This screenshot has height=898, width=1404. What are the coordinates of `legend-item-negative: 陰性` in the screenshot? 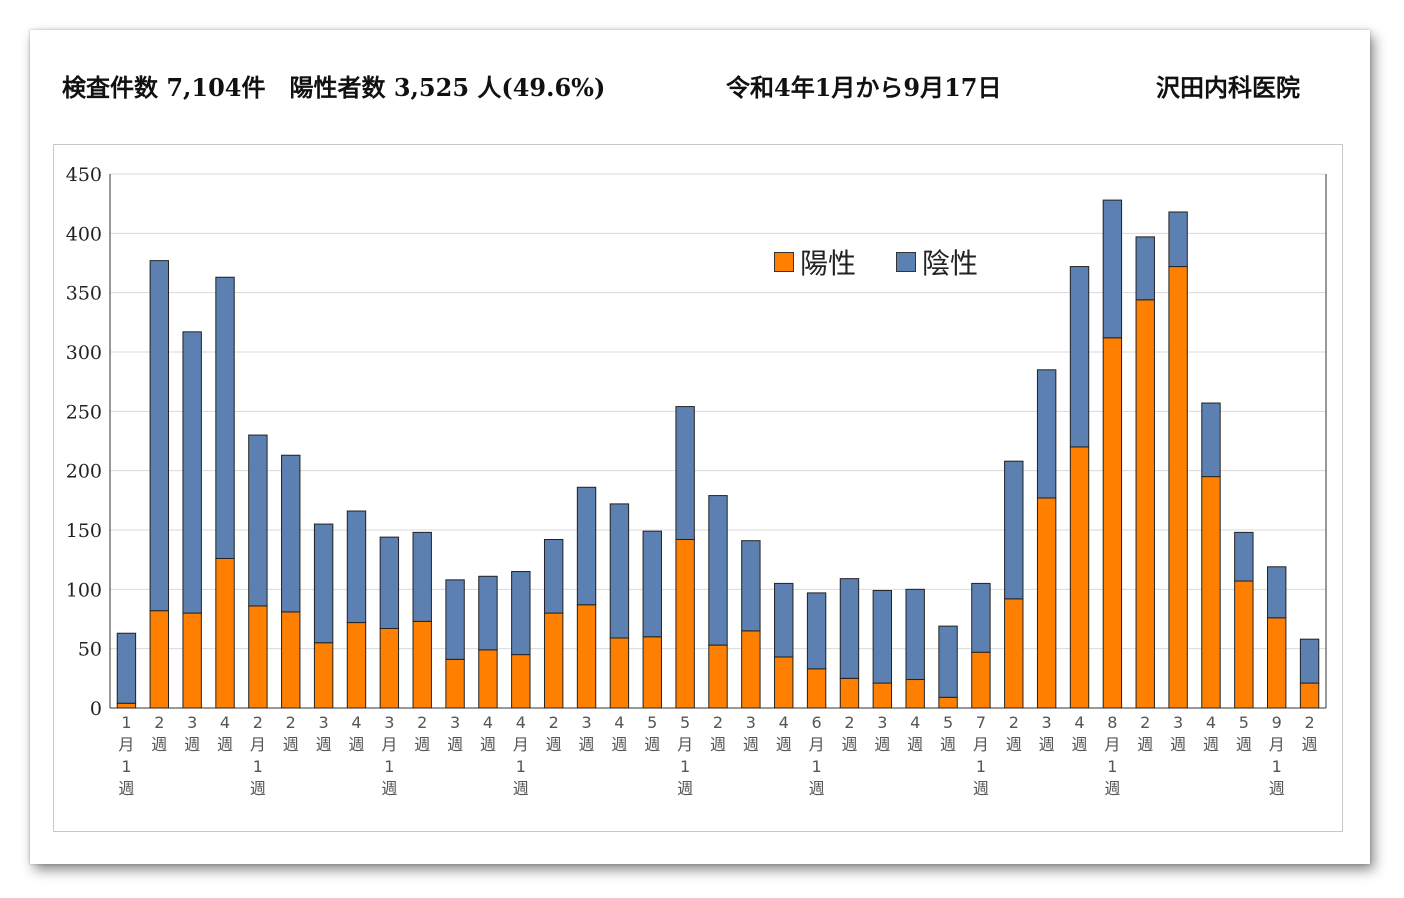 It's located at (937, 262).